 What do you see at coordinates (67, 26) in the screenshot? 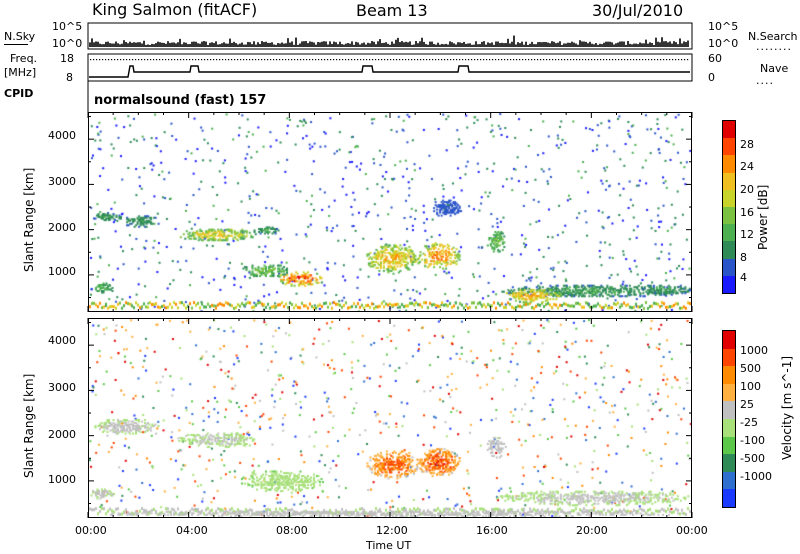
I see `nsky-tick-top: 10^5` at bounding box center [67, 26].